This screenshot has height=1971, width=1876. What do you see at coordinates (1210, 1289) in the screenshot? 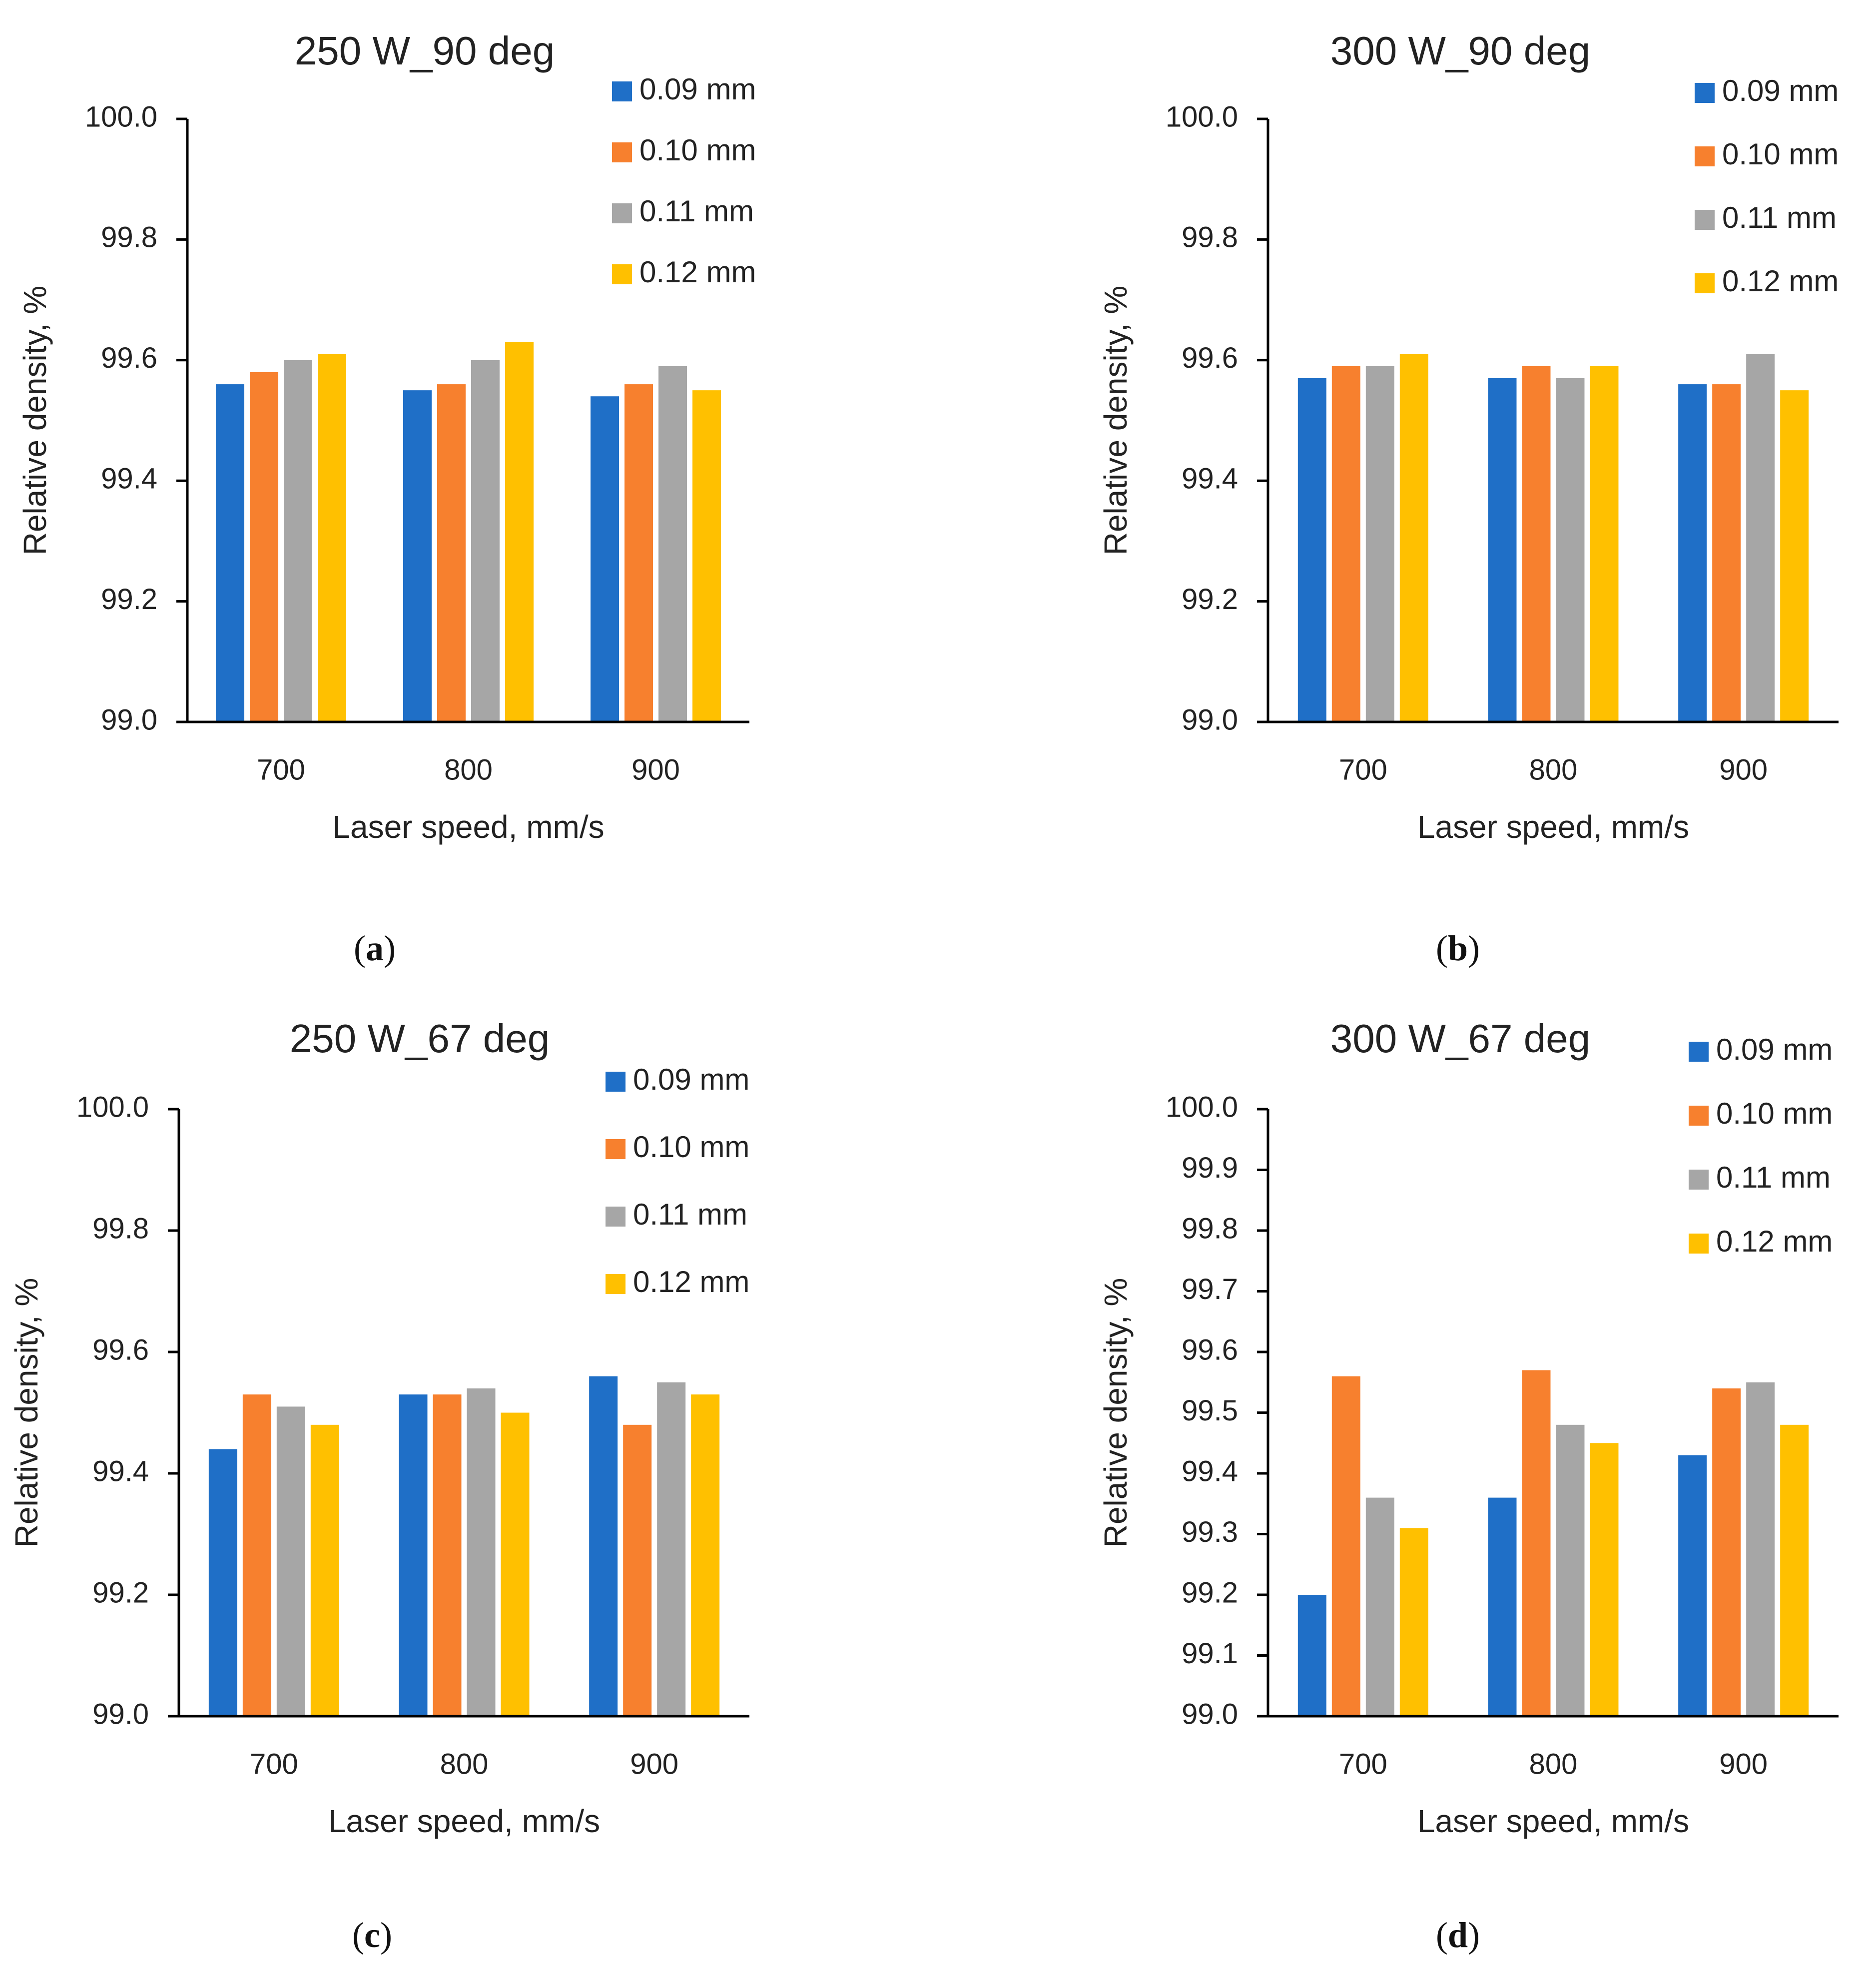
I see `y-tick-label: 99.7` at bounding box center [1210, 1289].